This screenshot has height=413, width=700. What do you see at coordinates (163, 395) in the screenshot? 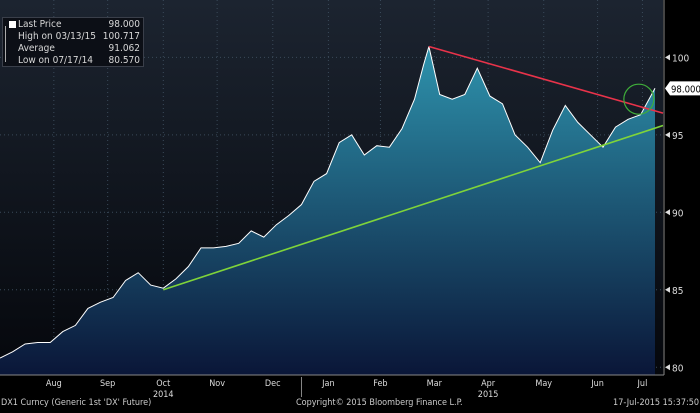
I see `x-year-label: 2014` at bounding box center [163, 395].